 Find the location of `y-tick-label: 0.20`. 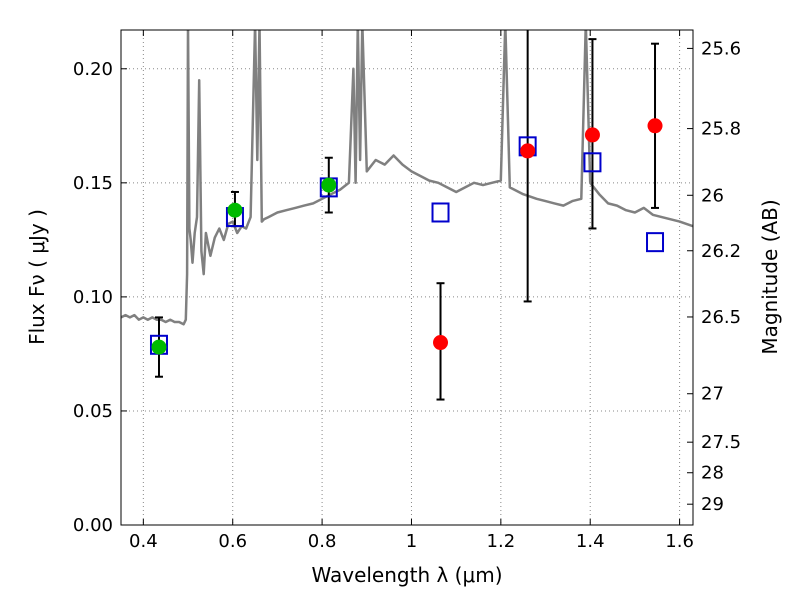

y-tick-label: 0.20 is located at coordinates (93, 69).